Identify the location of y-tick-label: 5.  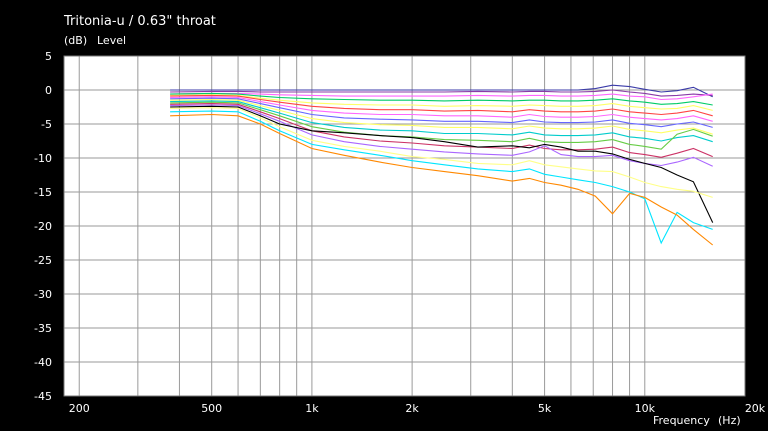
(48, 56).